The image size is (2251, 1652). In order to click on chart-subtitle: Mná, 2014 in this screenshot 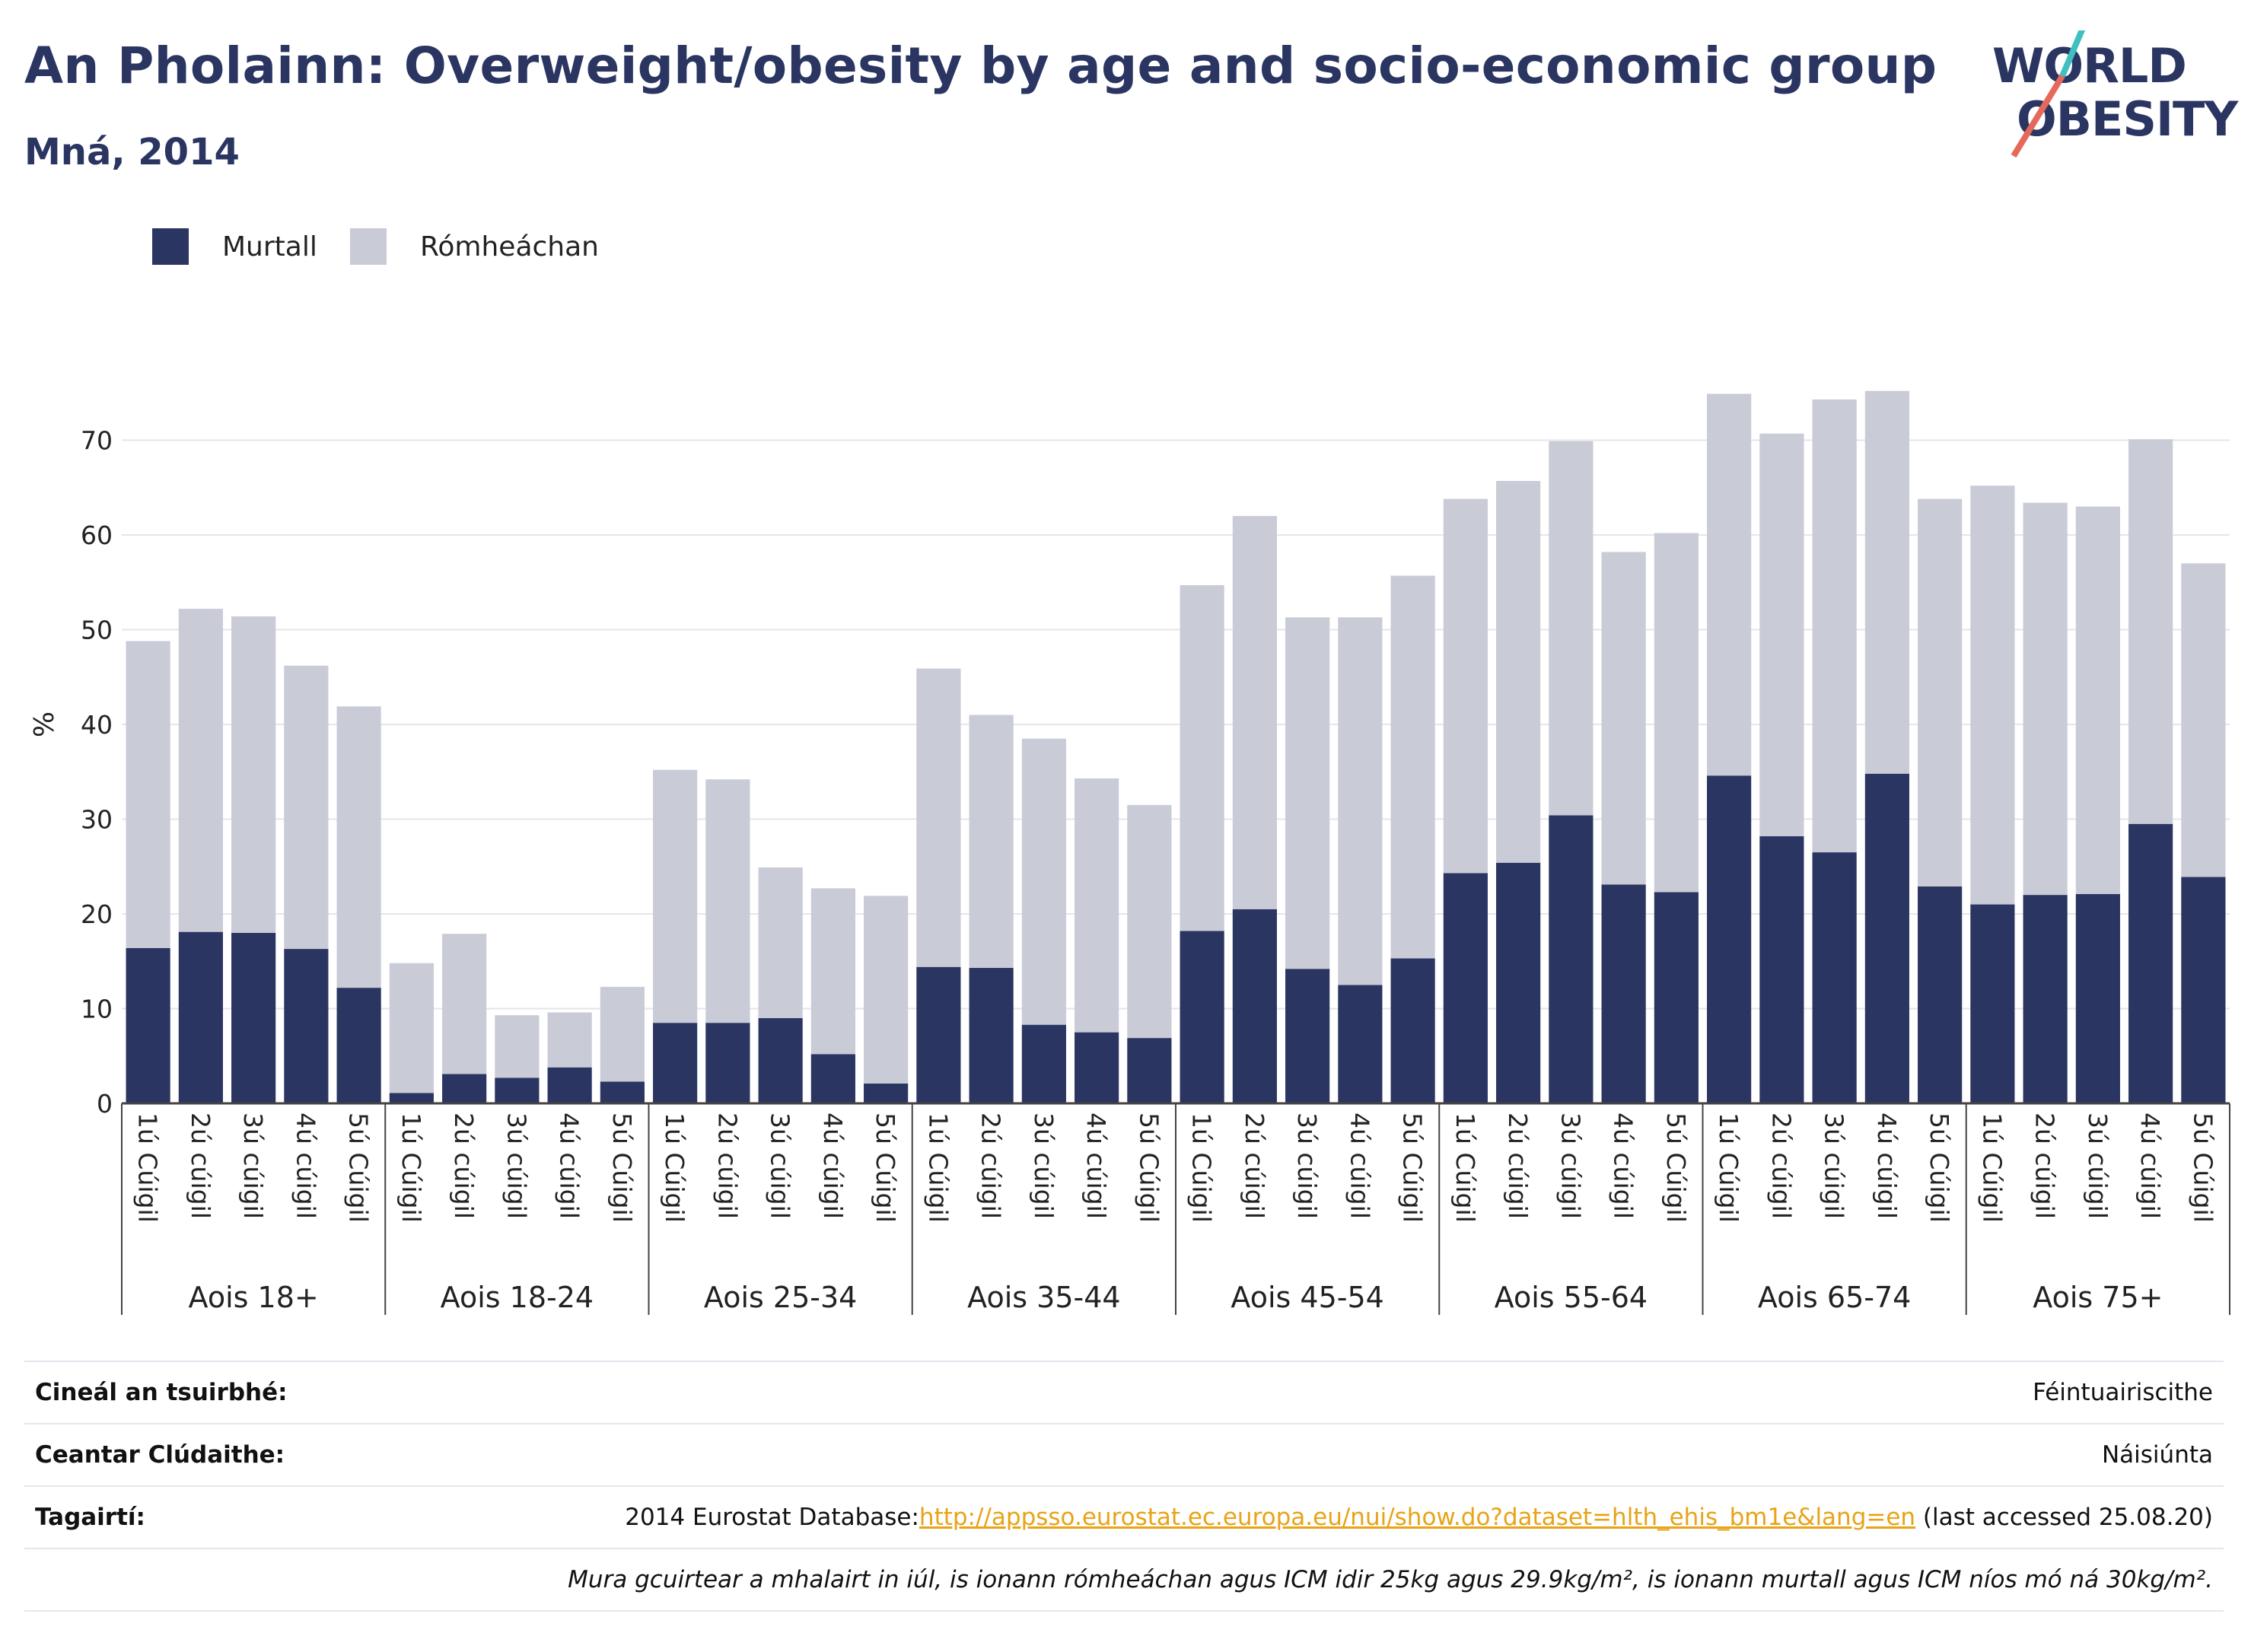, I will do `click(132, 152)`.